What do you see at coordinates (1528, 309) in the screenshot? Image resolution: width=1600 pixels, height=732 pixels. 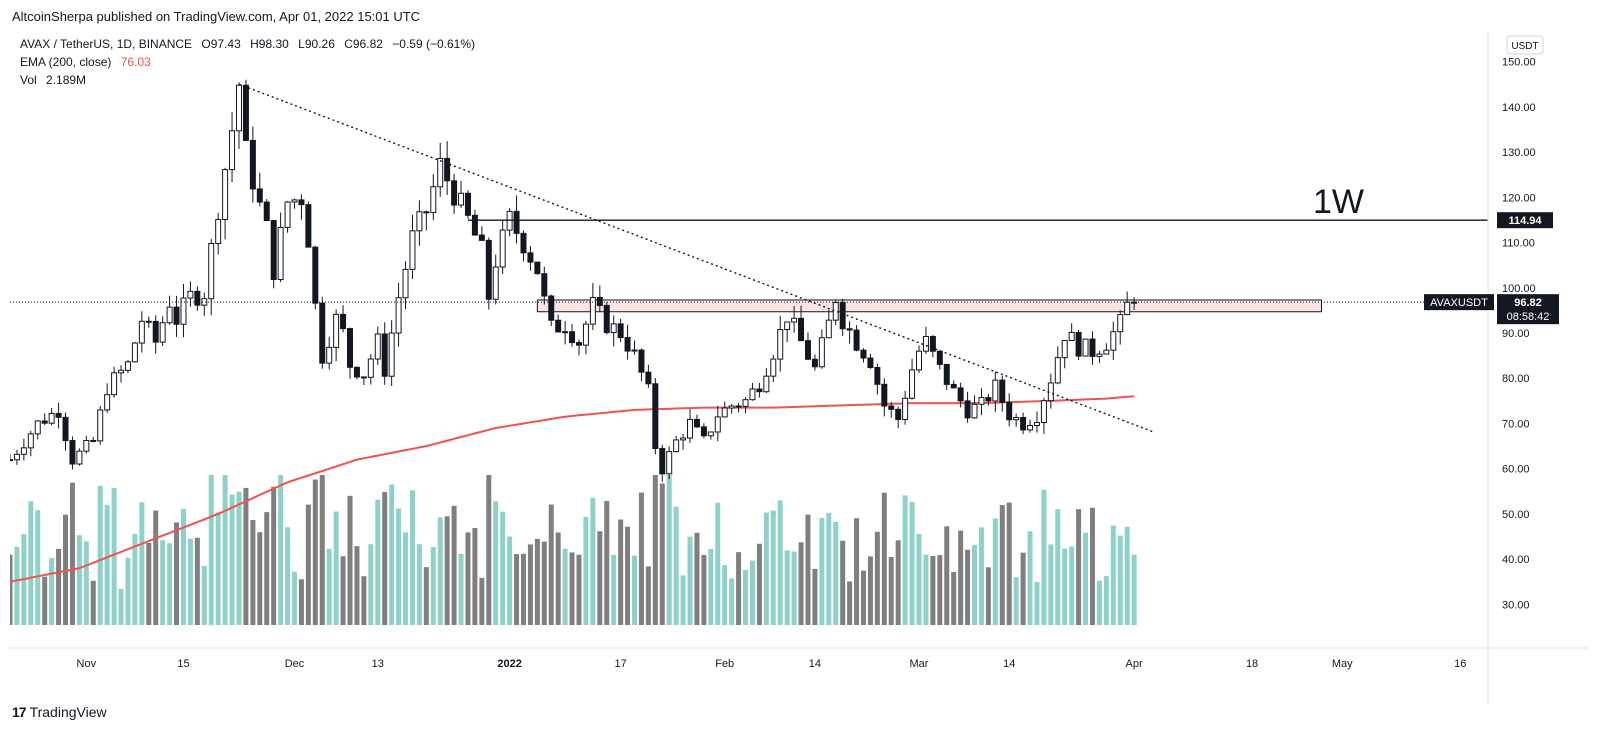 I see `last-price-tag` at bounding box center [1528, 309].